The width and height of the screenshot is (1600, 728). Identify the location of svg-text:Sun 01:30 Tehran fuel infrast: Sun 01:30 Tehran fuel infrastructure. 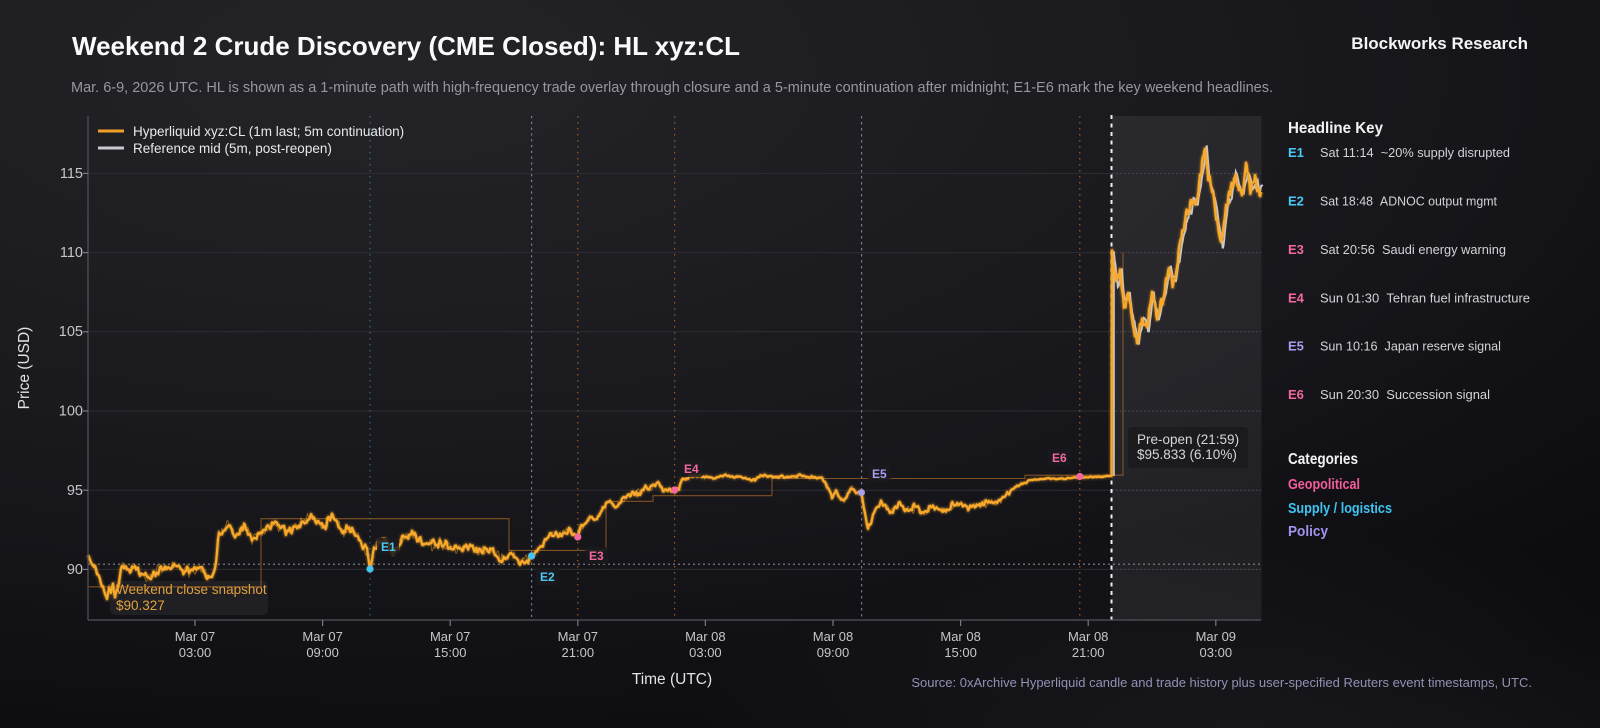
(1425, 298).